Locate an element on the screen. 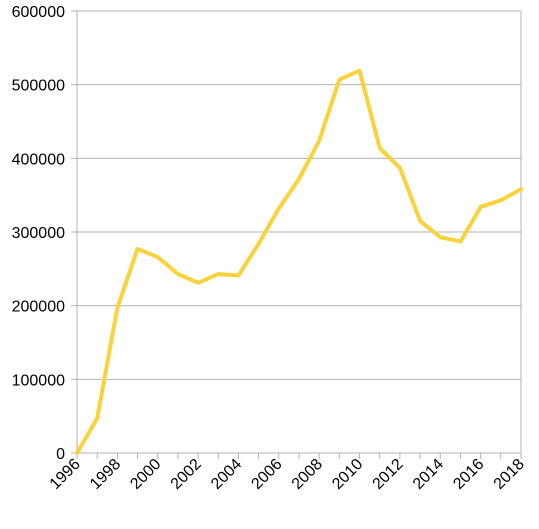  x-tick-label: 2010 is located at coordinates (347, 474).